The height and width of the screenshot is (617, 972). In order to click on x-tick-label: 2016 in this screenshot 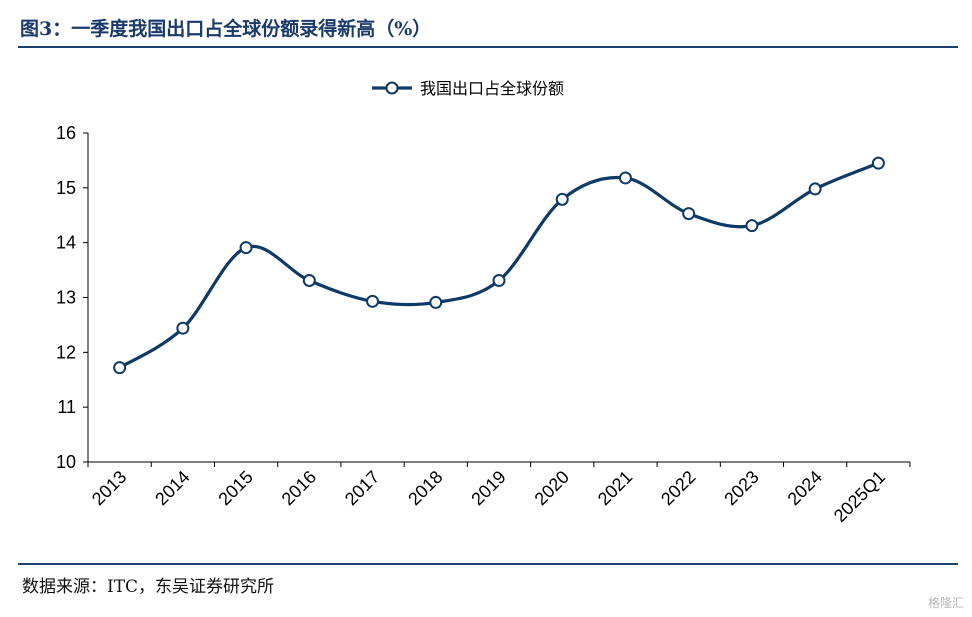, I will do `click(299, 488)`.